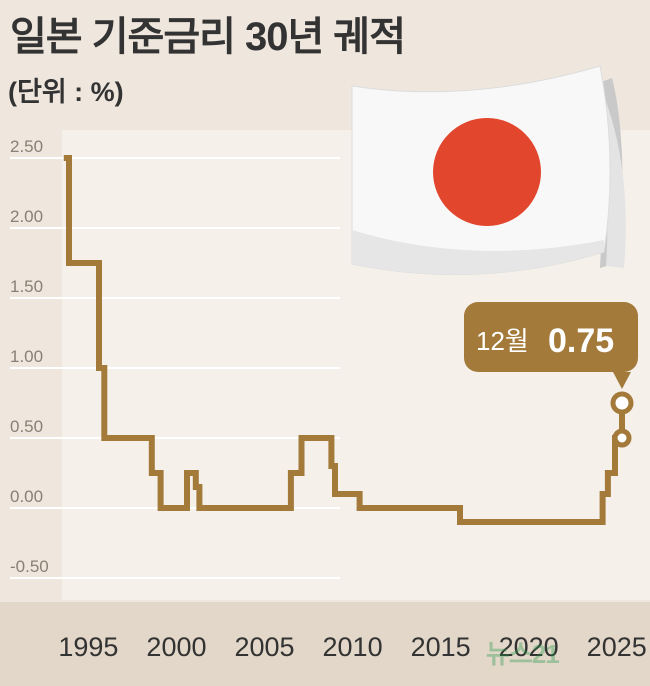  Describe the element at coordinates (26, 216) in the screenshot. I see `y-tick-label: 2.00` at that location.